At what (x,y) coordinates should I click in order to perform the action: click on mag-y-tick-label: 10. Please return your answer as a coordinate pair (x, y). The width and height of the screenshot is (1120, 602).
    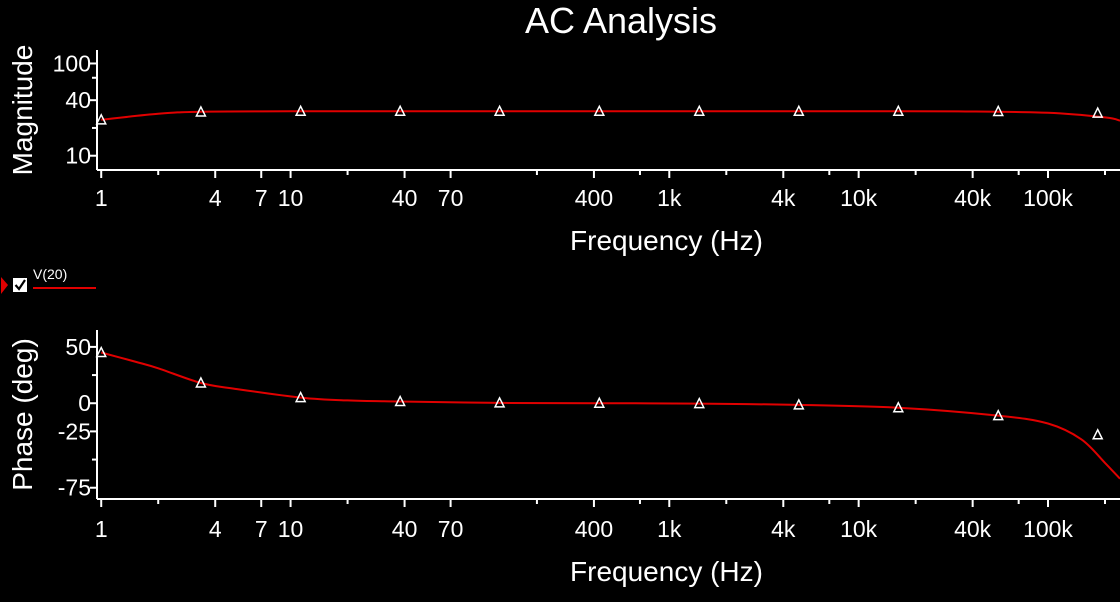
    Looking at the image, I should click on (78, 156).